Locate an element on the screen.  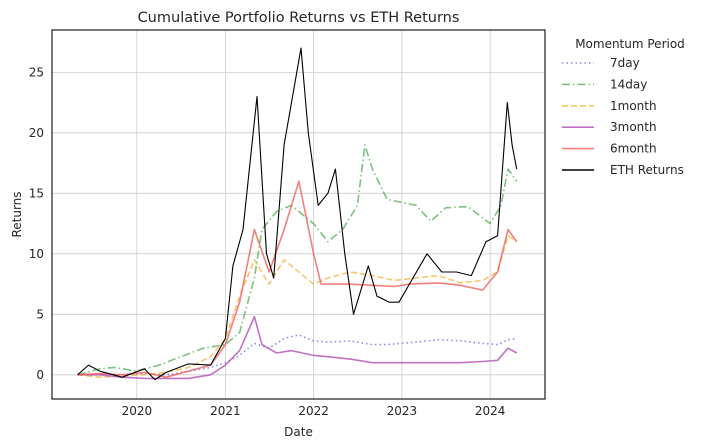
legend-label-3month: 3month is located at coordinates (633, 127).